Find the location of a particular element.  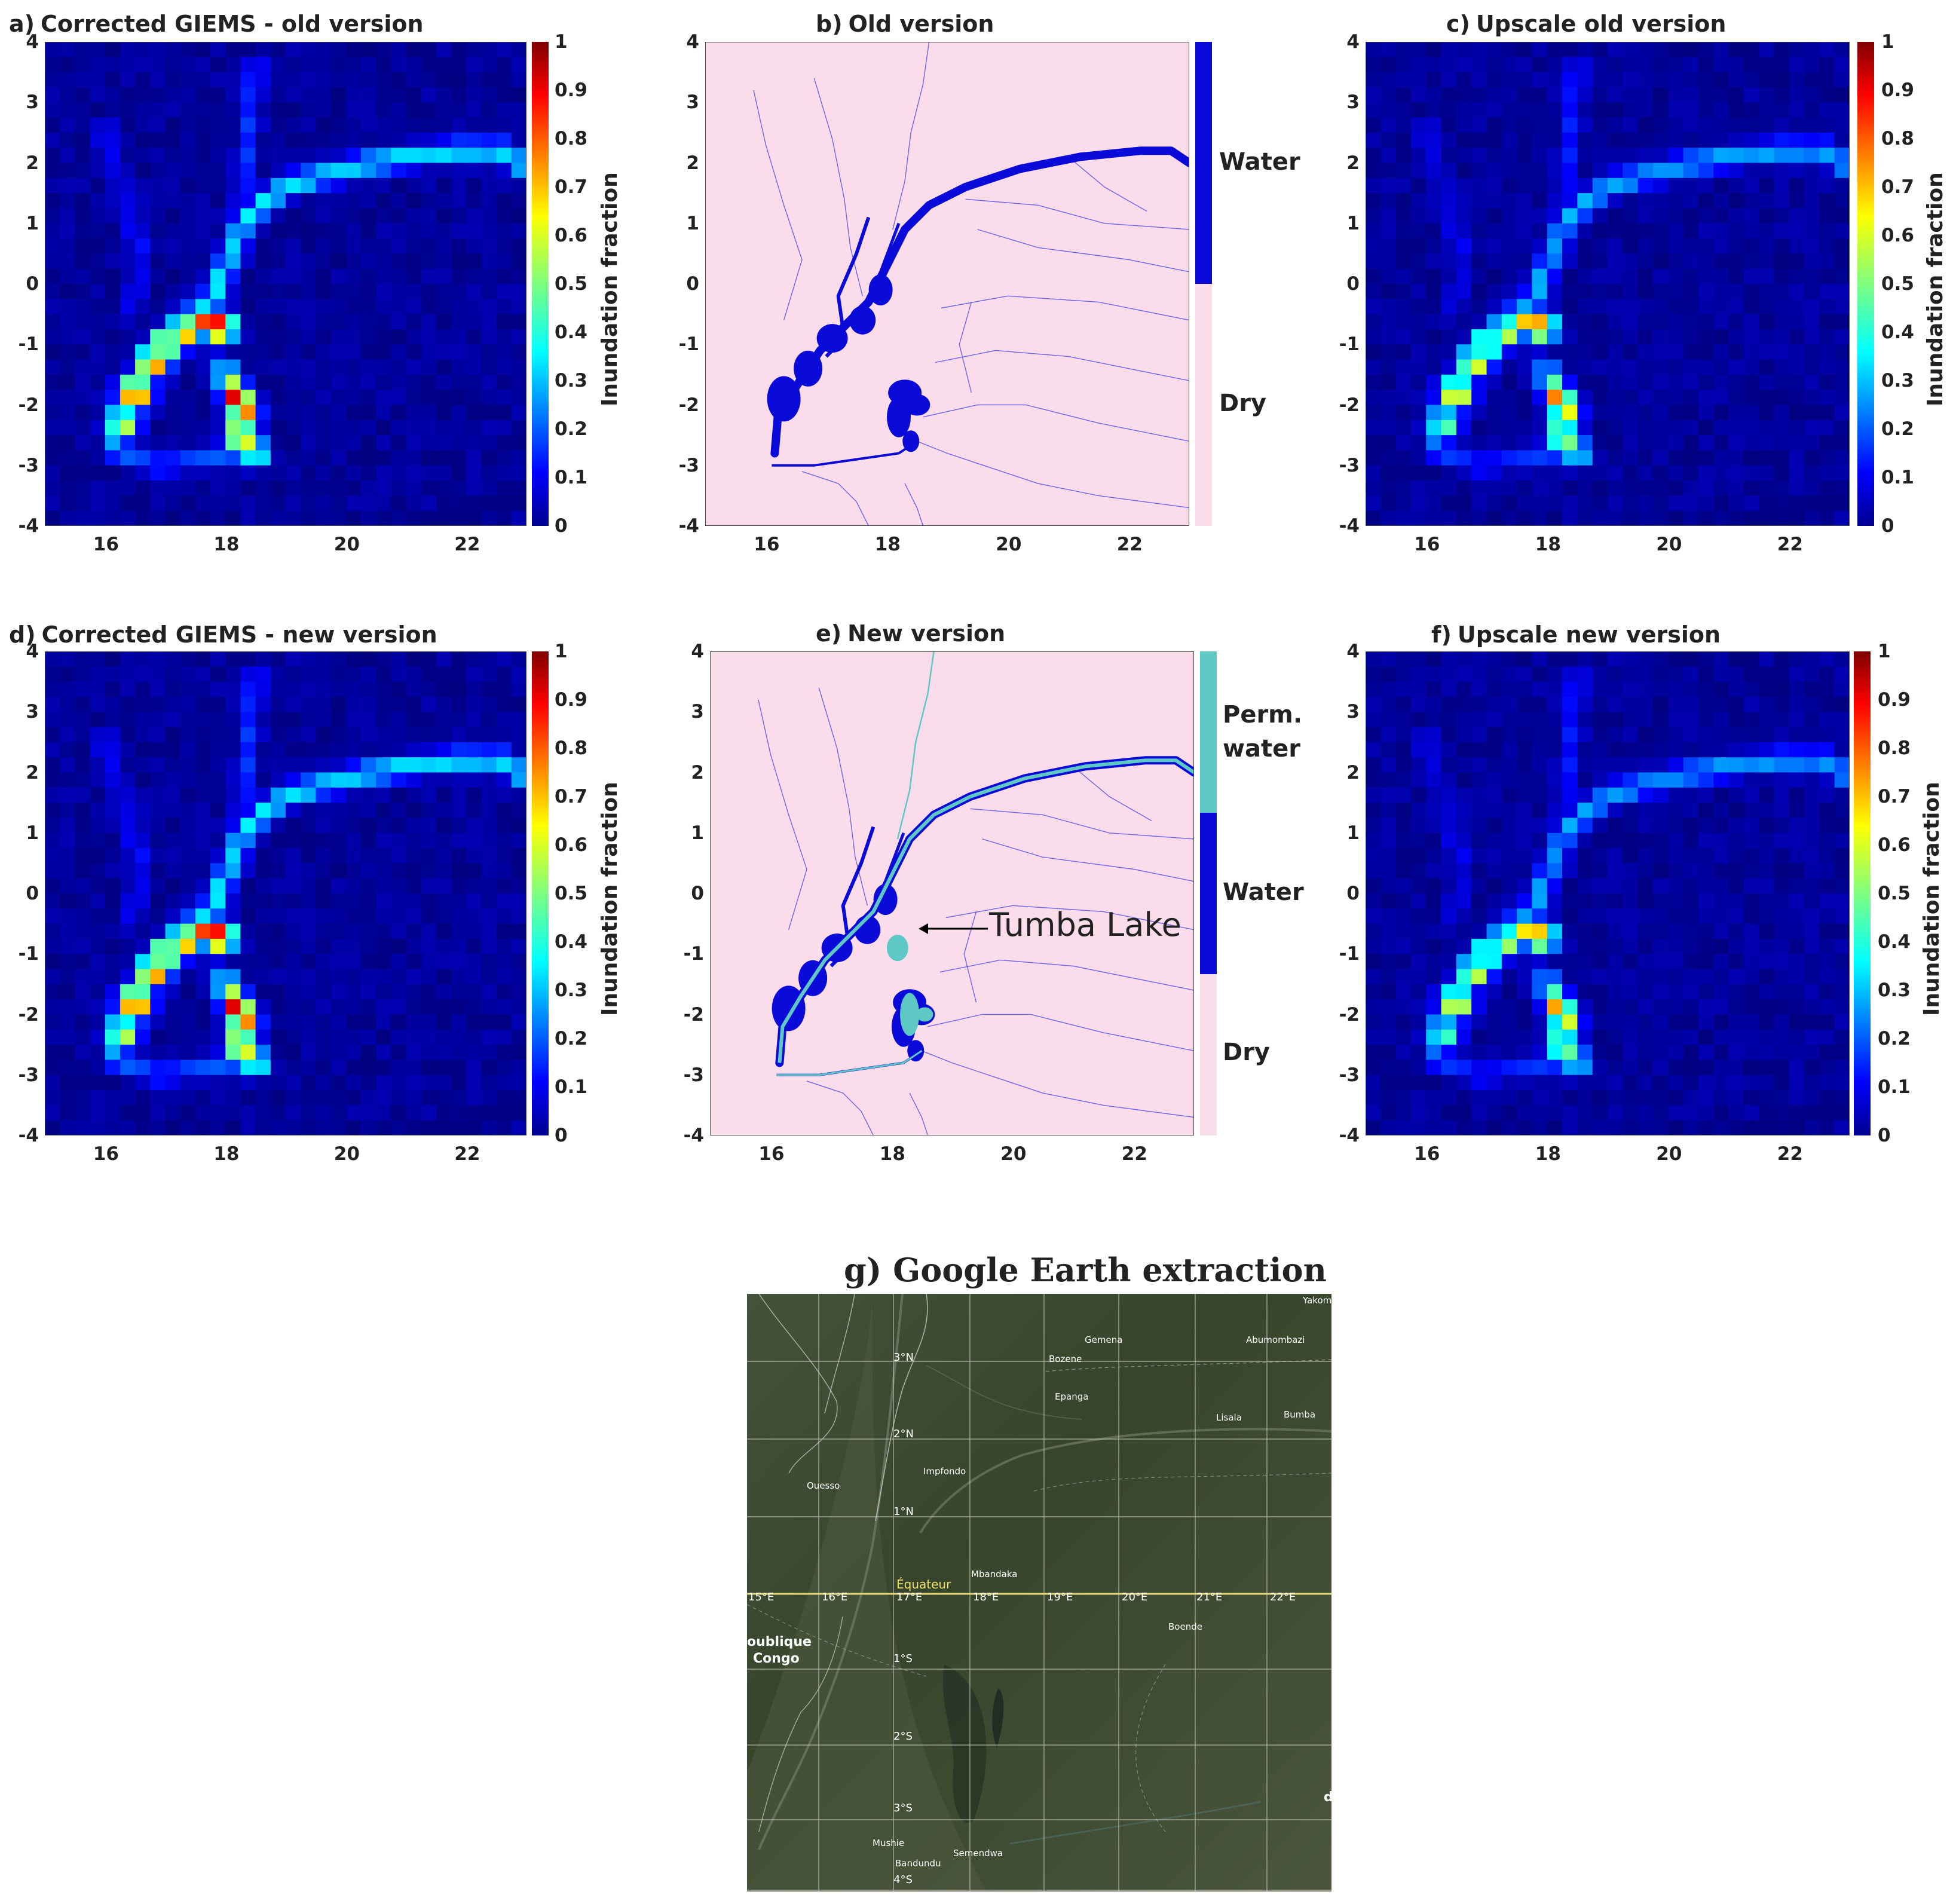

y-tick-label: -1 is located at coordinates (1349, 345).